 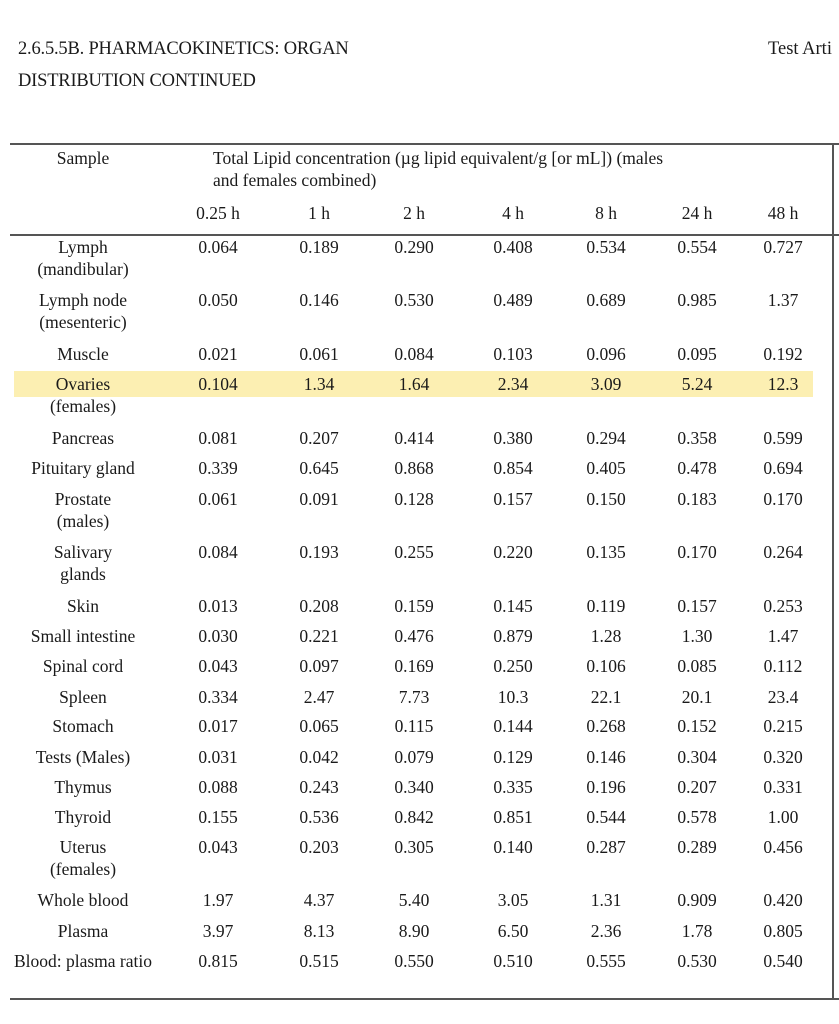 I want to click on table-cell: 8.13, so click(x=319, y=931).